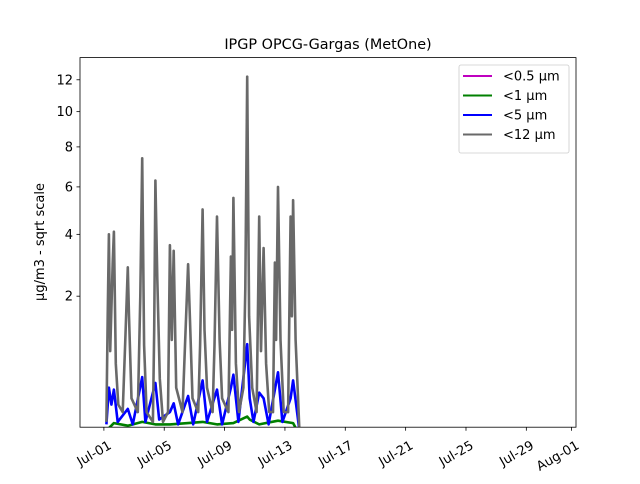 The height and width of the screenshot is (484, 640). What do you see at coordinates (531, 77) in the screenshot?
I see `legend-label-0: <0.5 µm` at bounding box center [531, 77].